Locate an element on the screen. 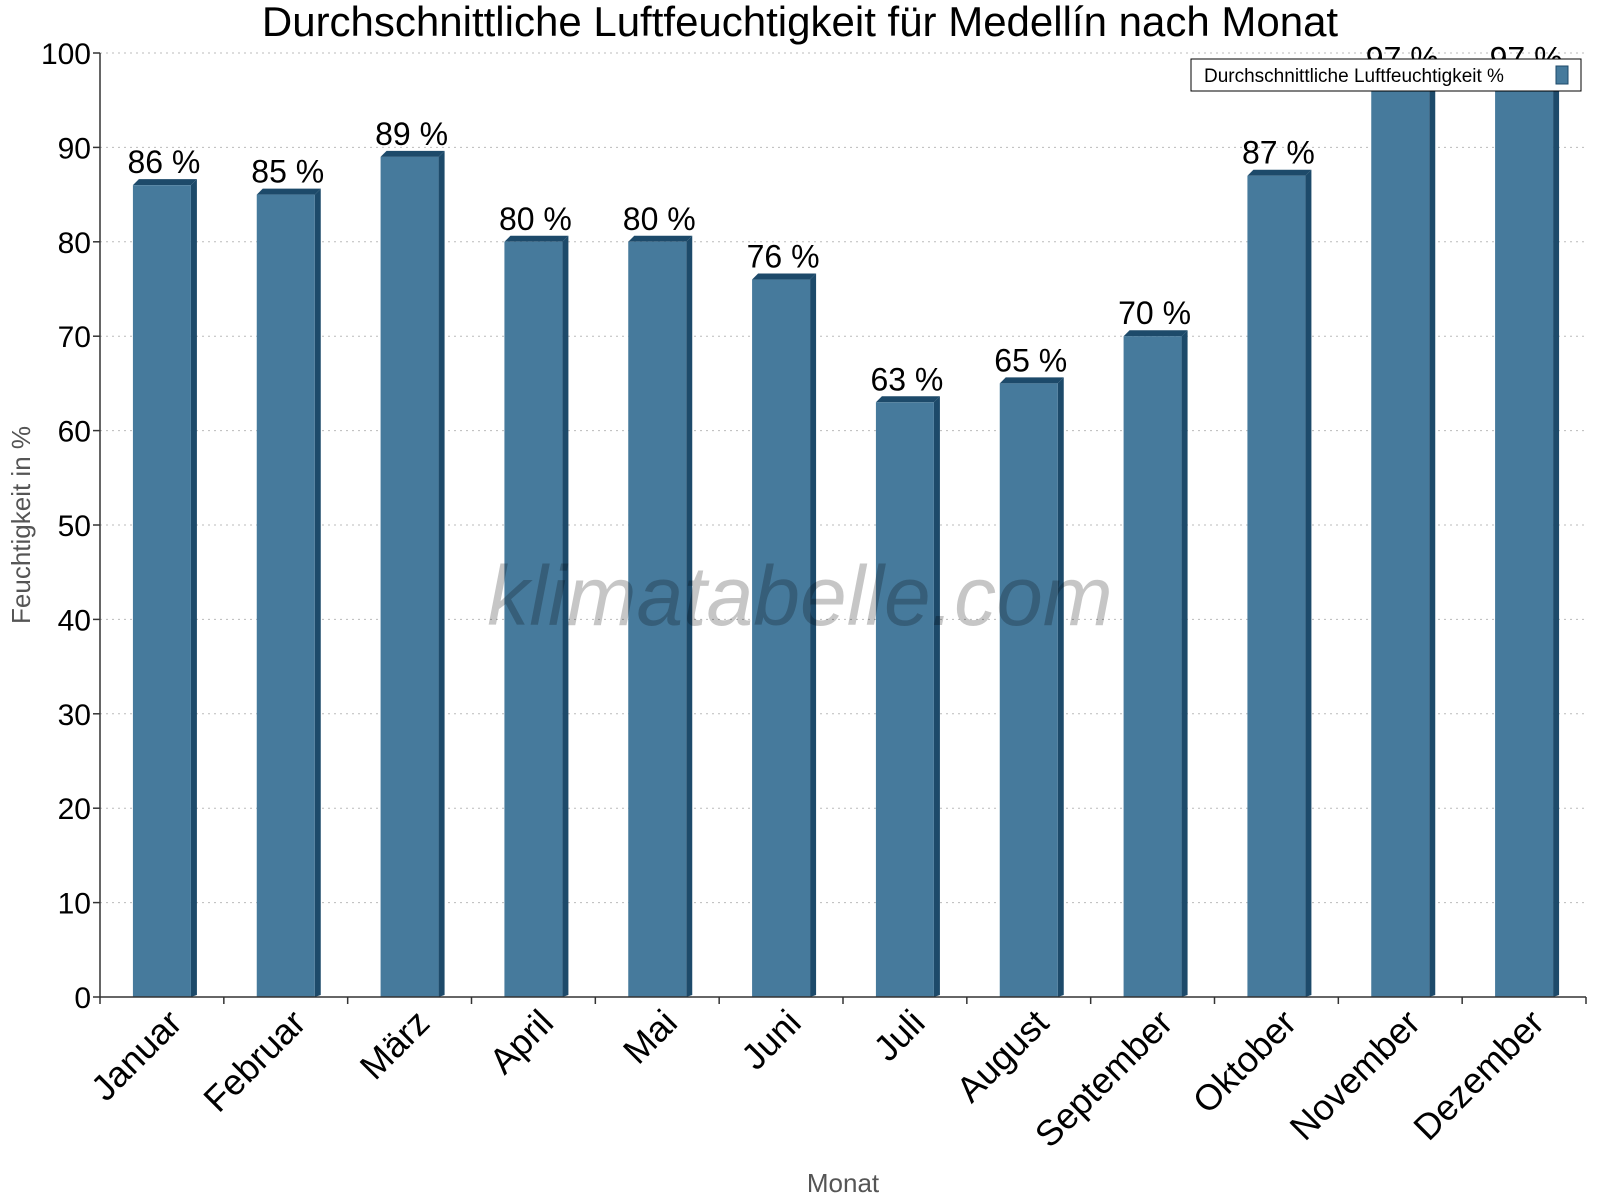 Image resolution: width=1600 pixels, height=1200 pixels. y-axis-title: Feuchtigkeit in % is located at coordinates (21, 525).